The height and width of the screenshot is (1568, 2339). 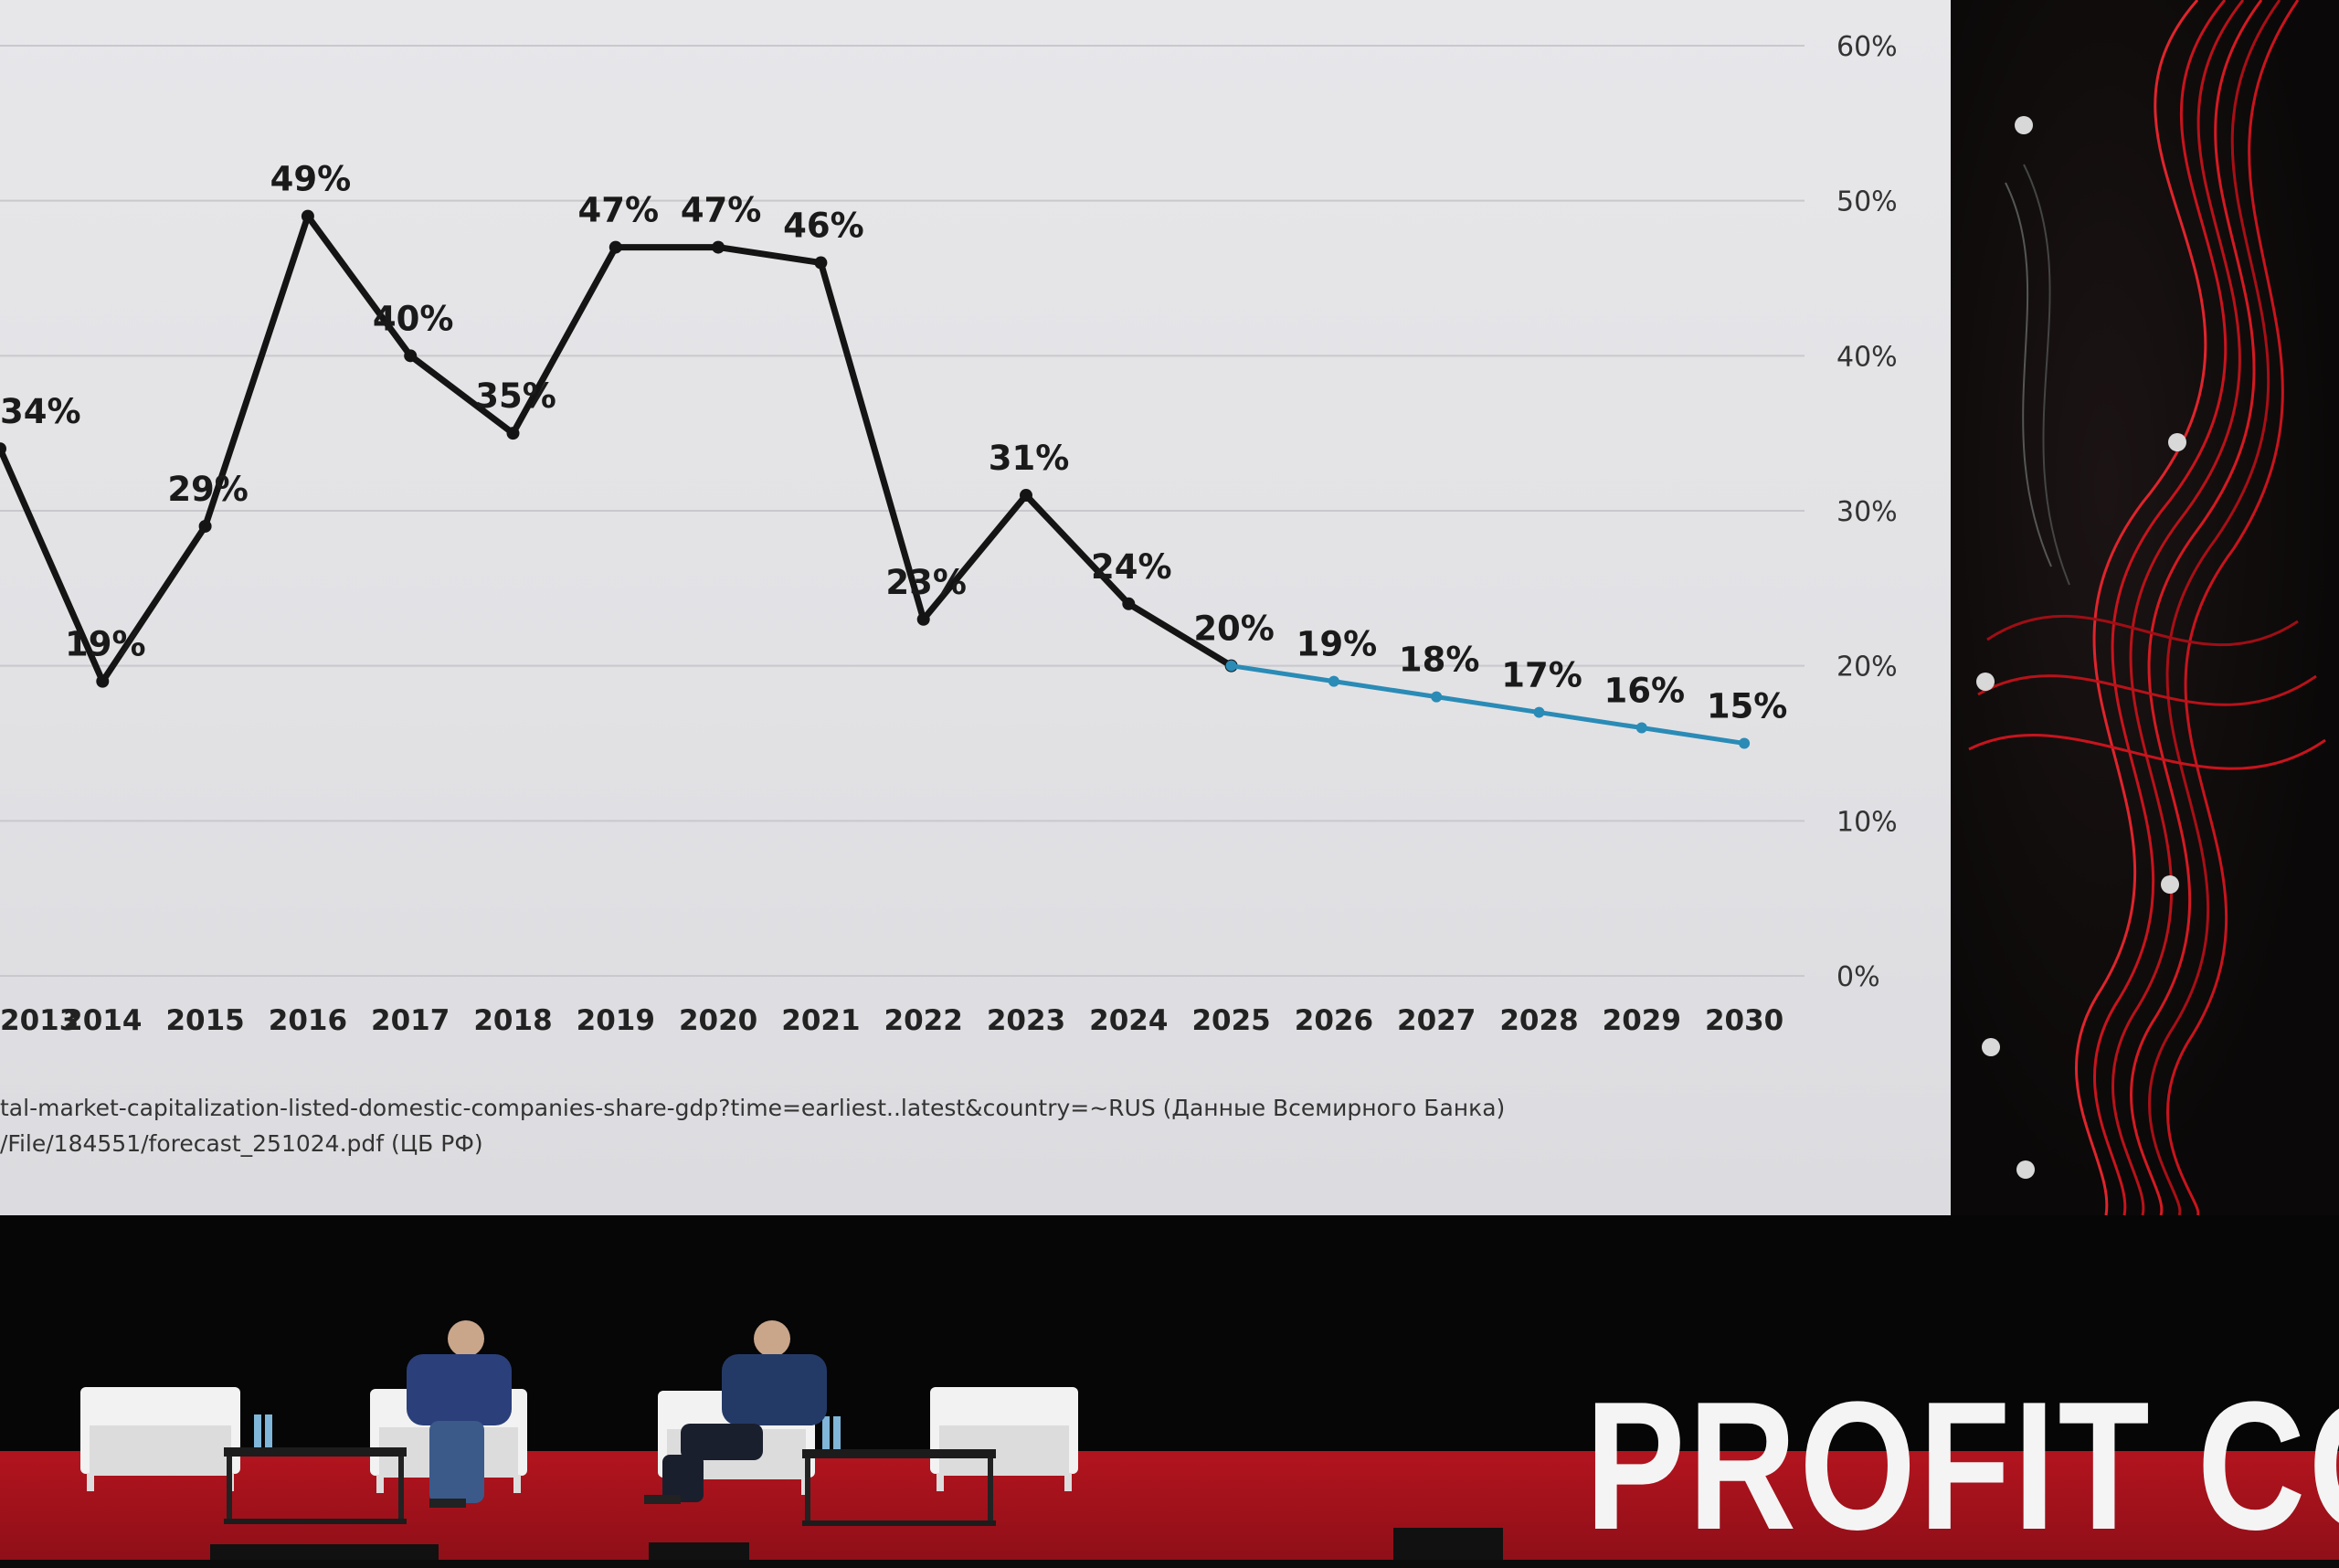 I want to click on y-tick-label: 40%, so click(x=1867, y=357).